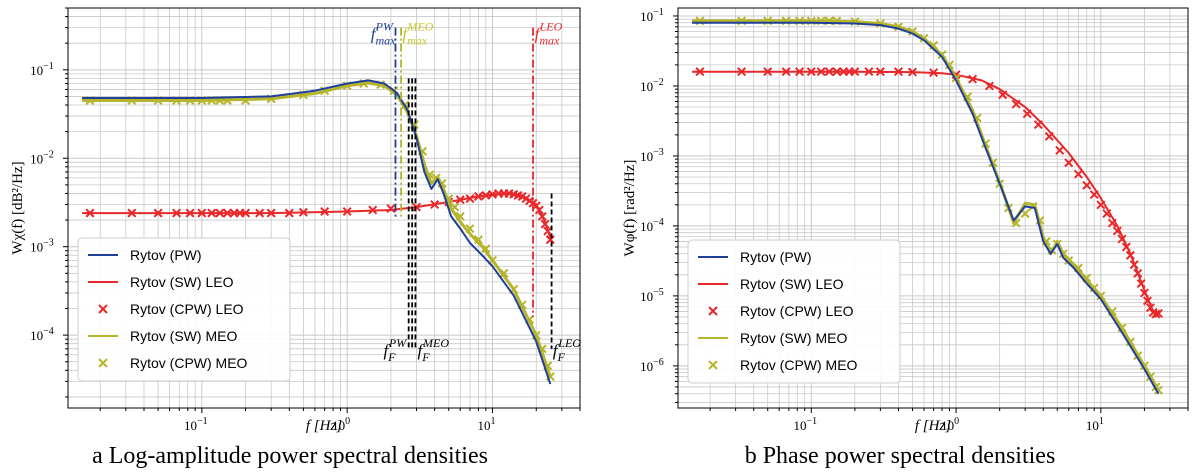  Describe the element at coordinates (103, 363) in the screenshot. I see `legend-swatch-rytov-cpw-meo` at that location.